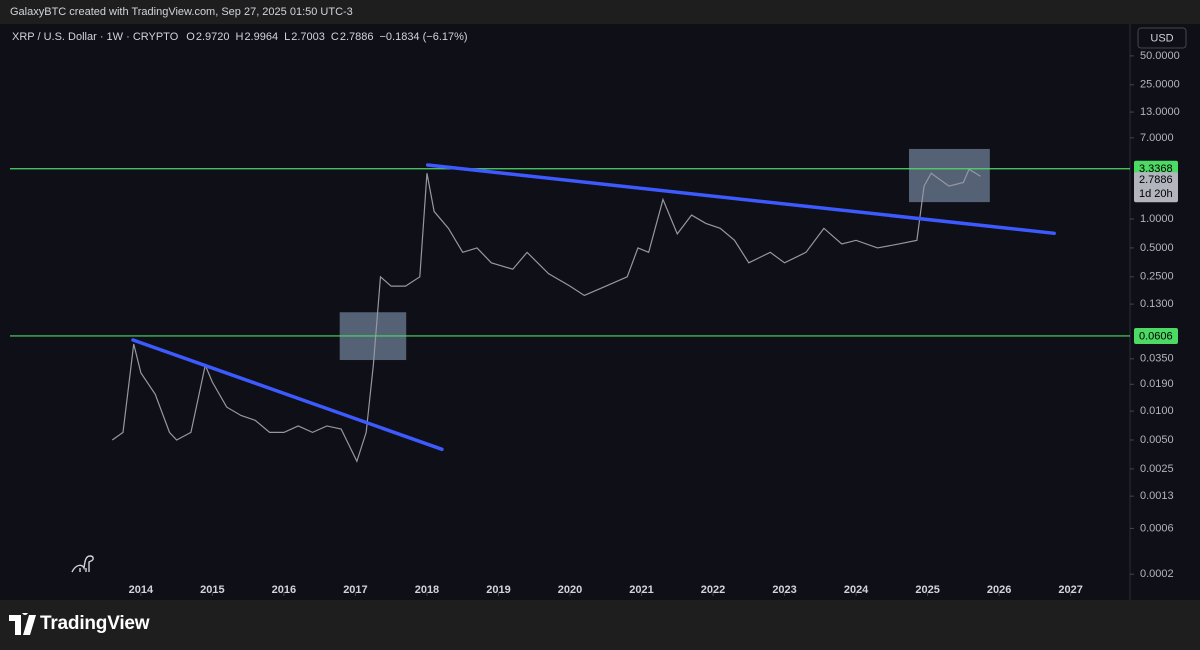 The image size is (1200, 650). What do you see at coordinates (999, 590) in the screenshot?
I see `x-tick-label: 2026` at bounding box center [999, 590].